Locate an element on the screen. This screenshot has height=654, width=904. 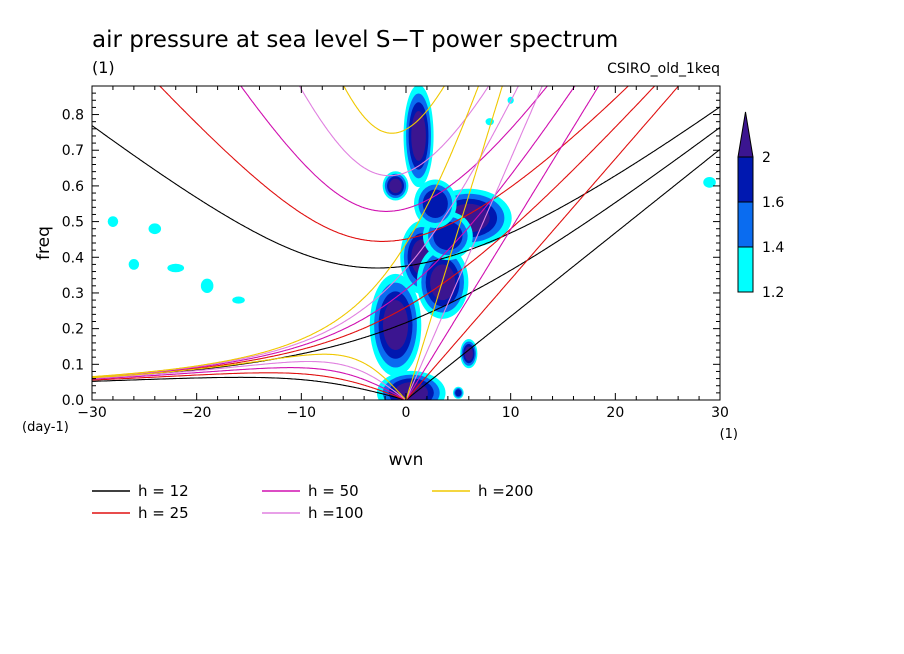
y-tick-labels: 0.0 0.1 0.2 0.3 0.4 0.5 0.6 0.7 0.8 is located at coordinates (73, 258).